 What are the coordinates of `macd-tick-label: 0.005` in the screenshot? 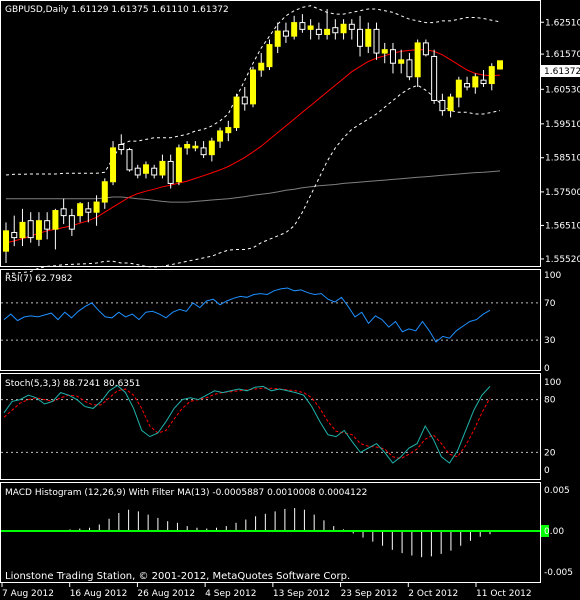 It's located at (557, 491).